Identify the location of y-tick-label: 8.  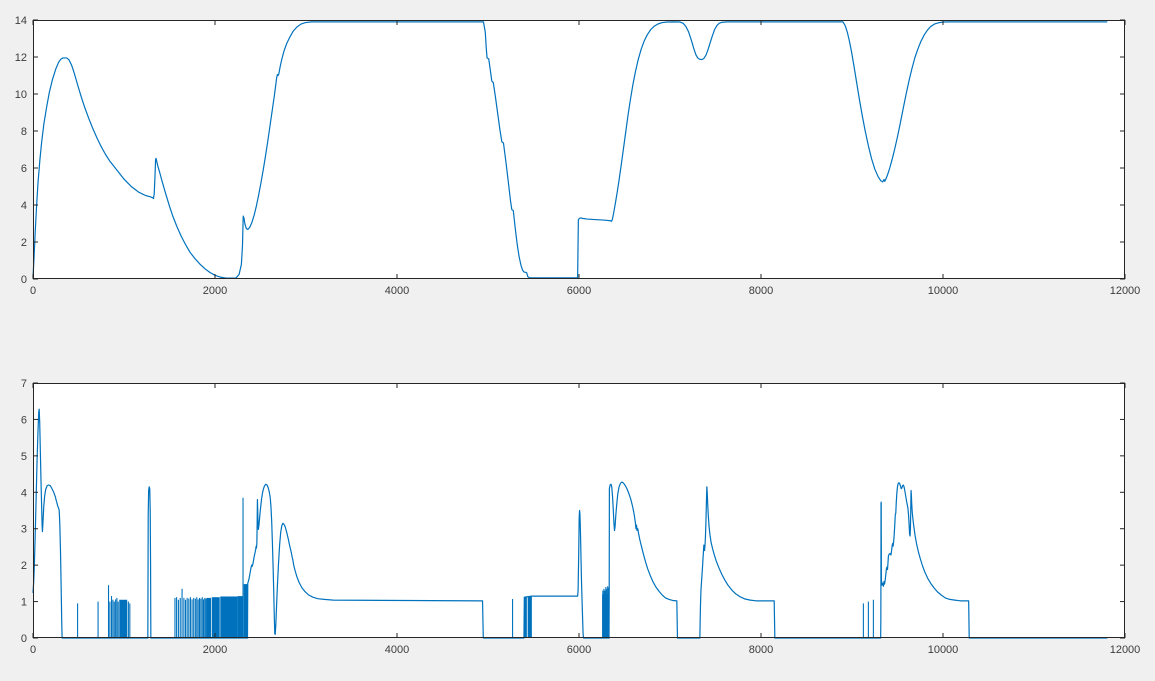
(24, 132).